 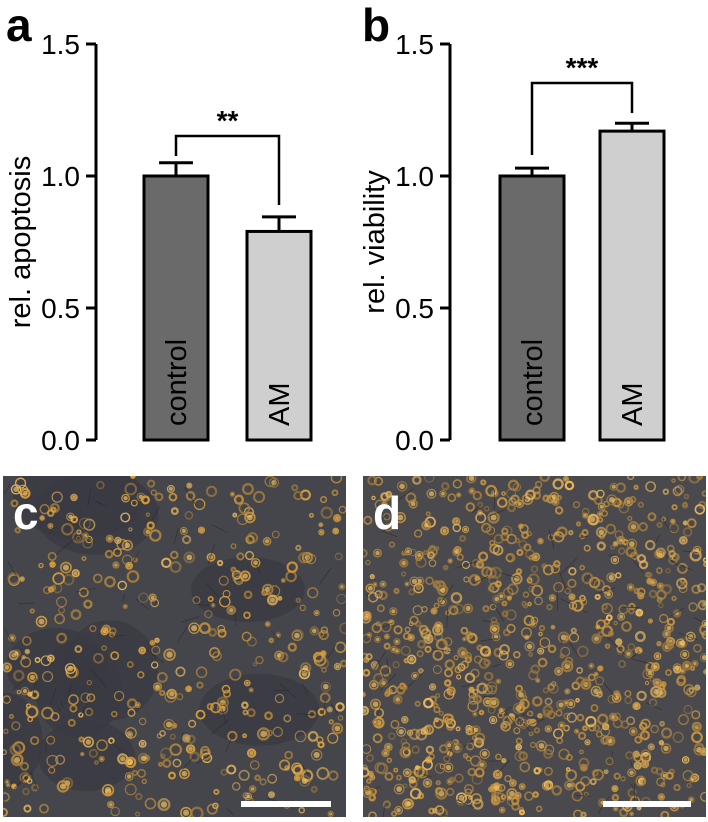 I want to click on y-axis-label: rel. apoptosis, so click(x=21, y=242).